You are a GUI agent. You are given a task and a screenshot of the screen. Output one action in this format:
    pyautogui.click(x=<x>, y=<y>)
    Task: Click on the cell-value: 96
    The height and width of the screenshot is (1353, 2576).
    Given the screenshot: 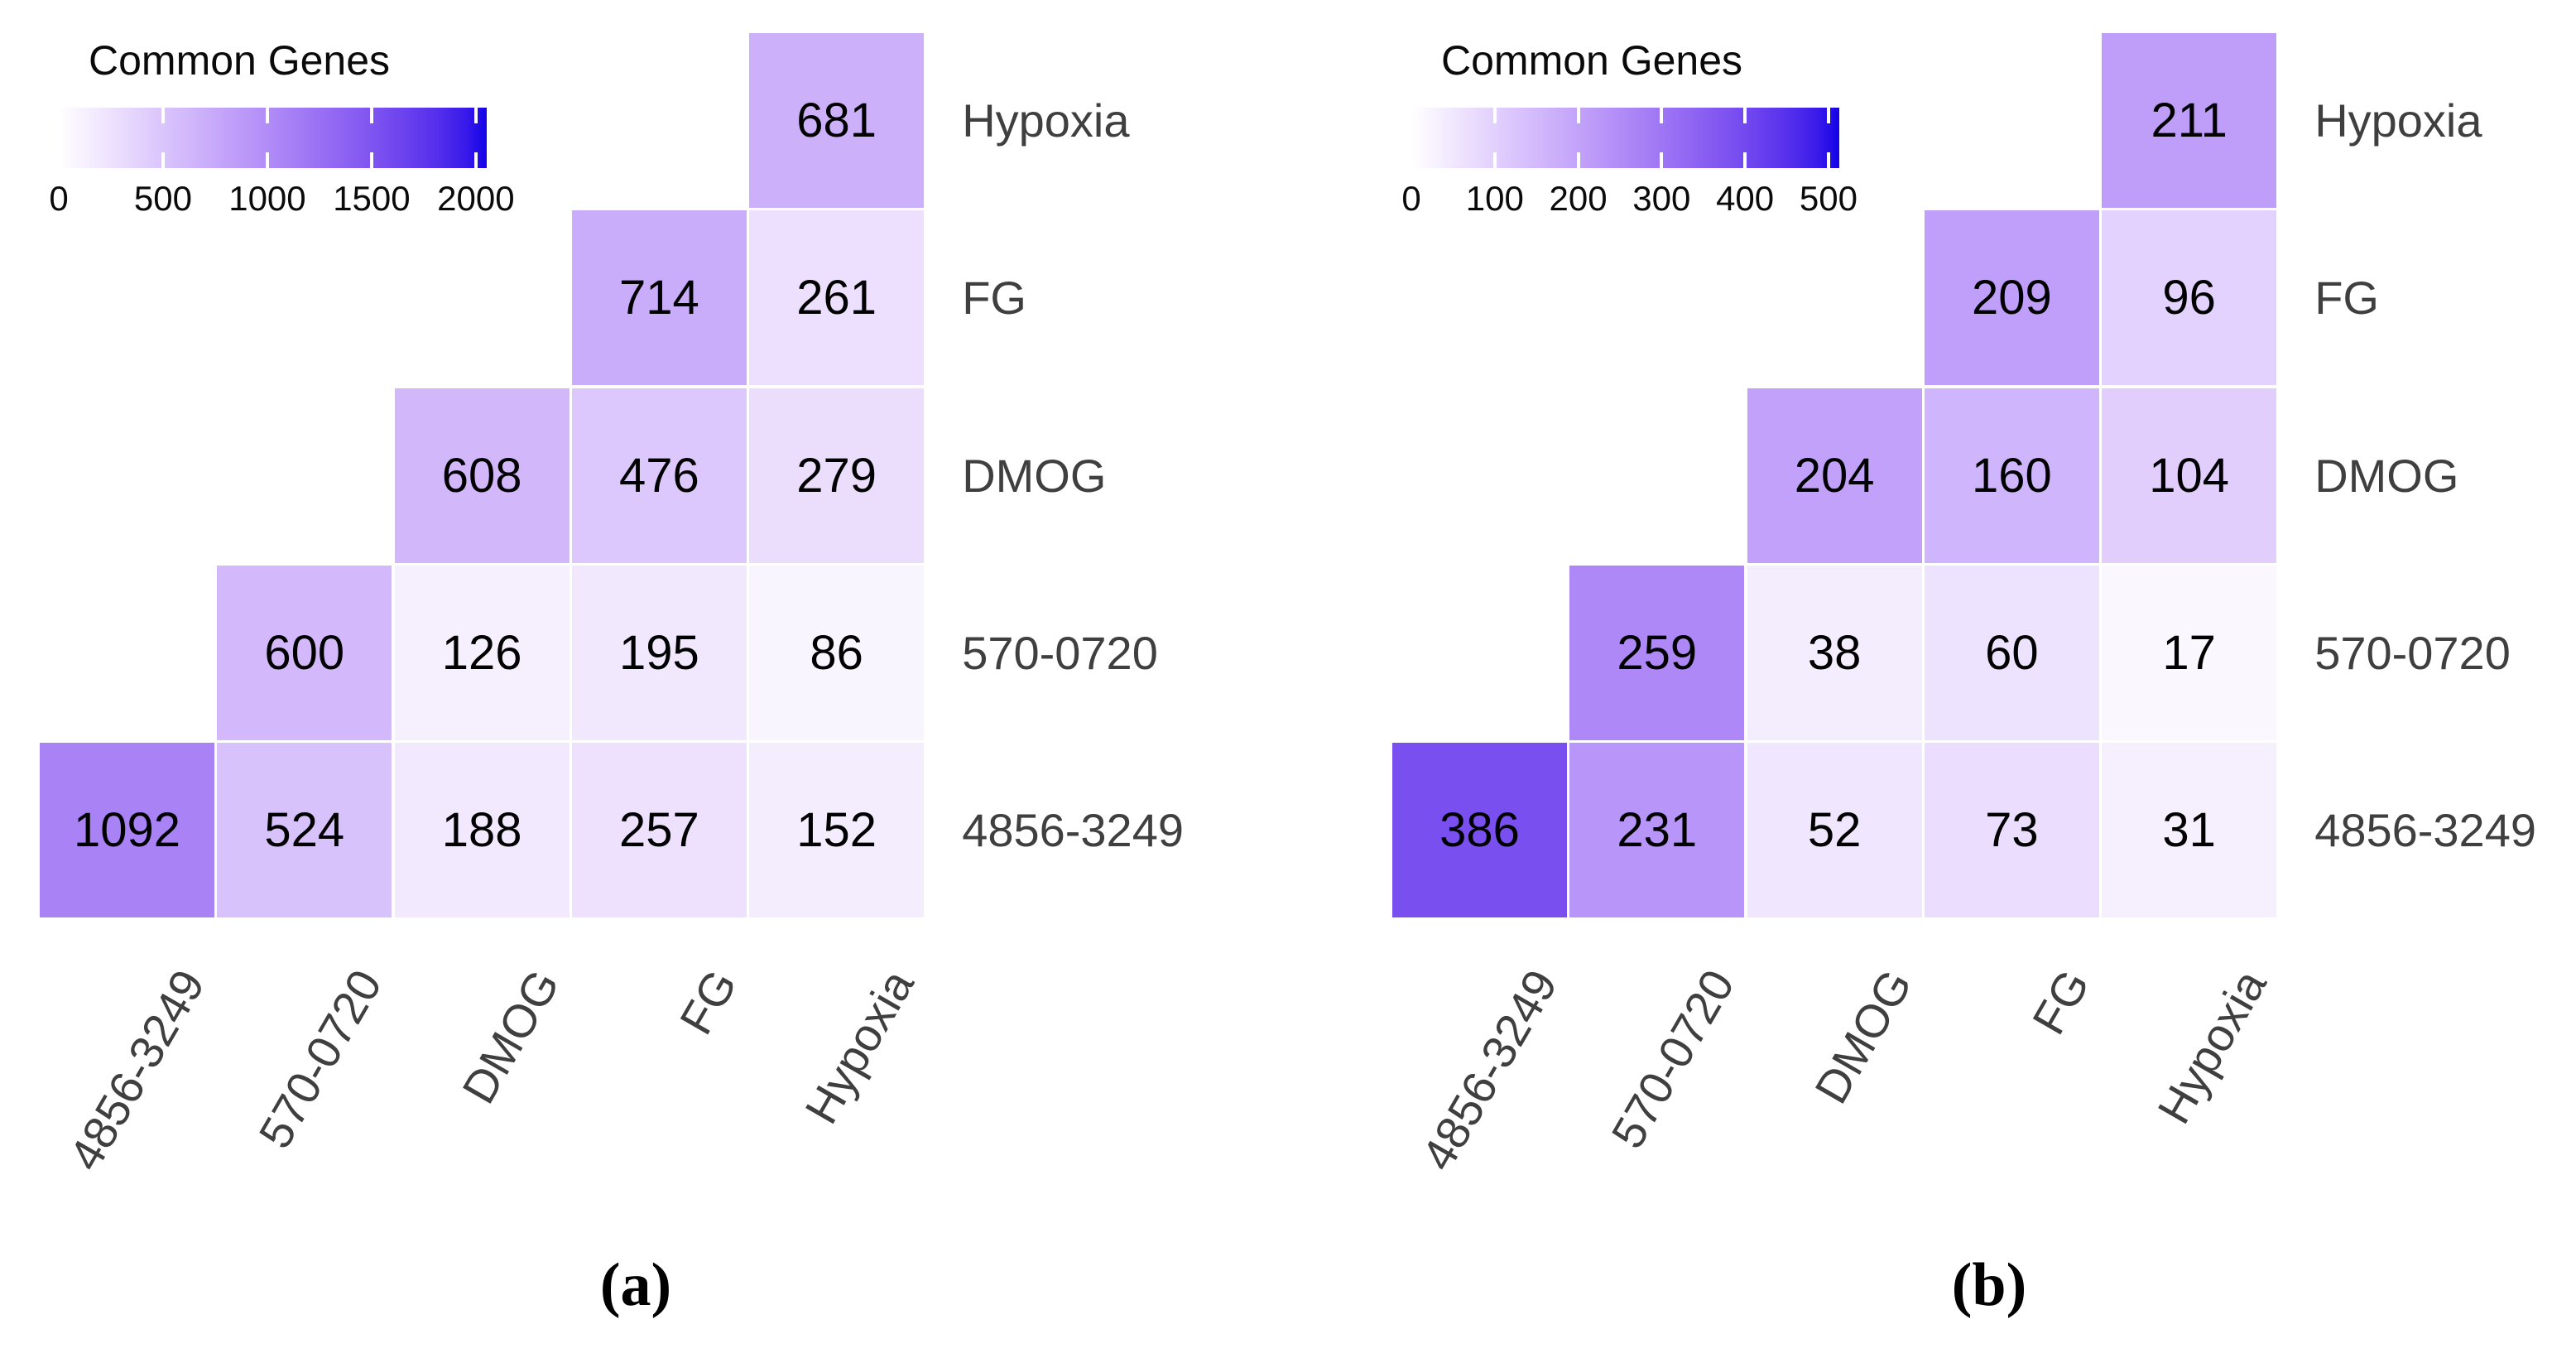 What is the action you would take?
    pyautogui.click(x=2189, y=298)
    